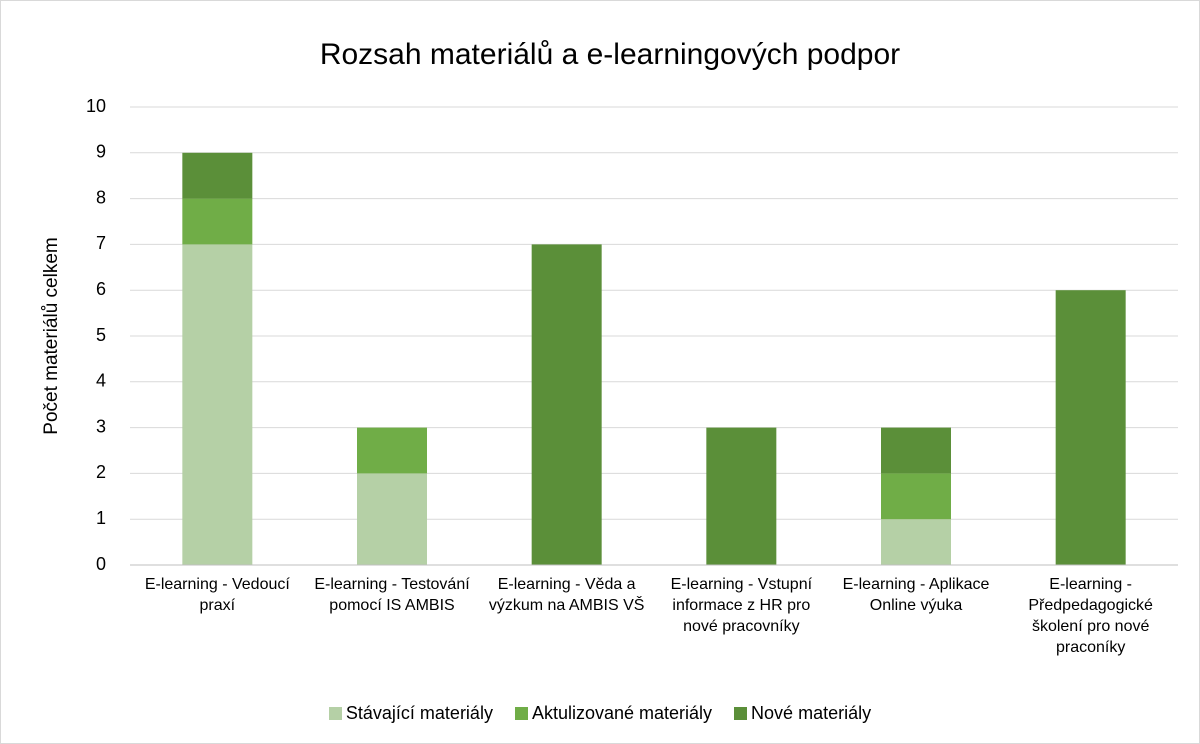  Describe the element at coordinates (101, 472) in the screenshot. I see `y-tick-label: 2` at that location.